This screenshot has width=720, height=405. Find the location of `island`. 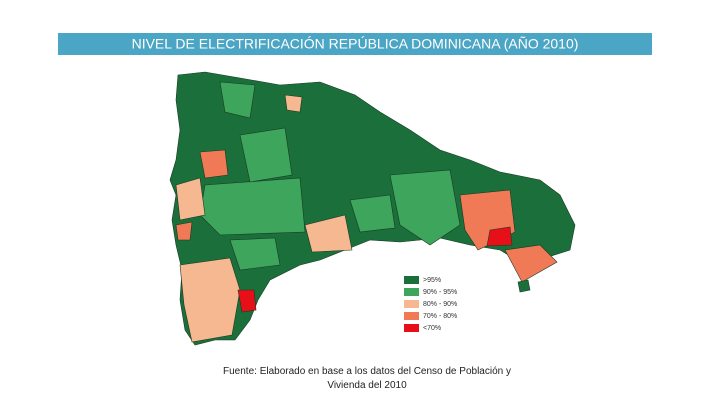

island is located at coordinates (524, 286).